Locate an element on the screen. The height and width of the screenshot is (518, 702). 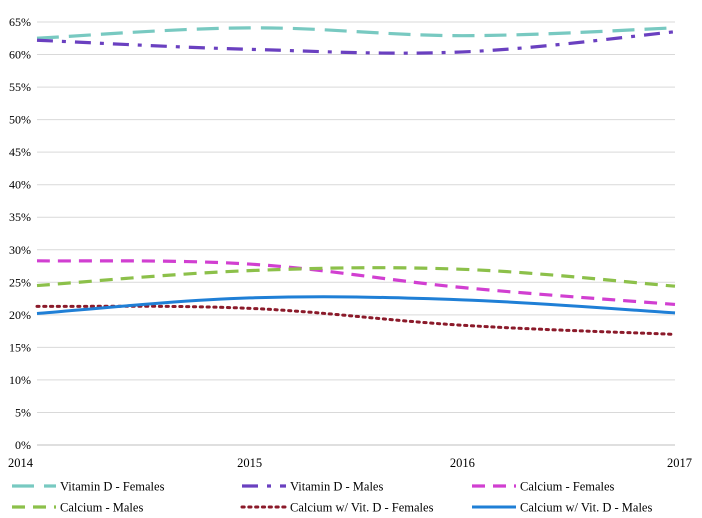
legend-label-calcium-males: Calcium - Males is located at coordinates (101, 508).